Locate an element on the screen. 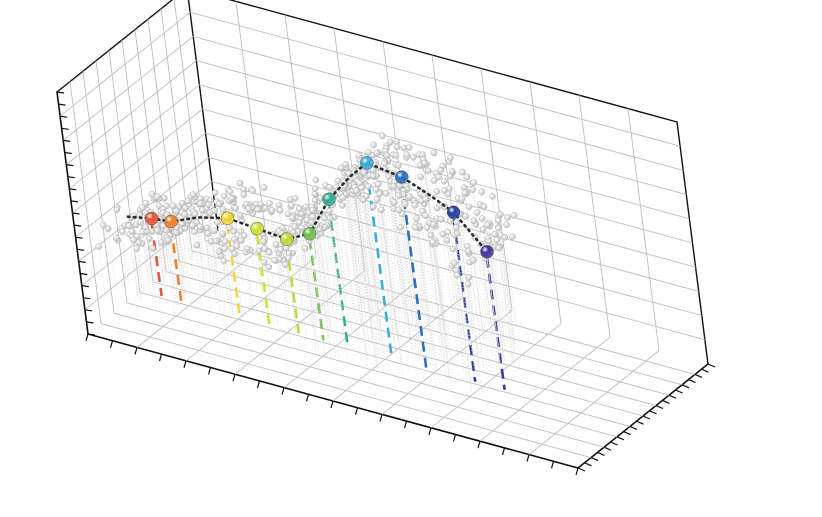 The width and height of the screenshot is (822, 517). back-wall-grid-line is located at coordinates (496, 189).